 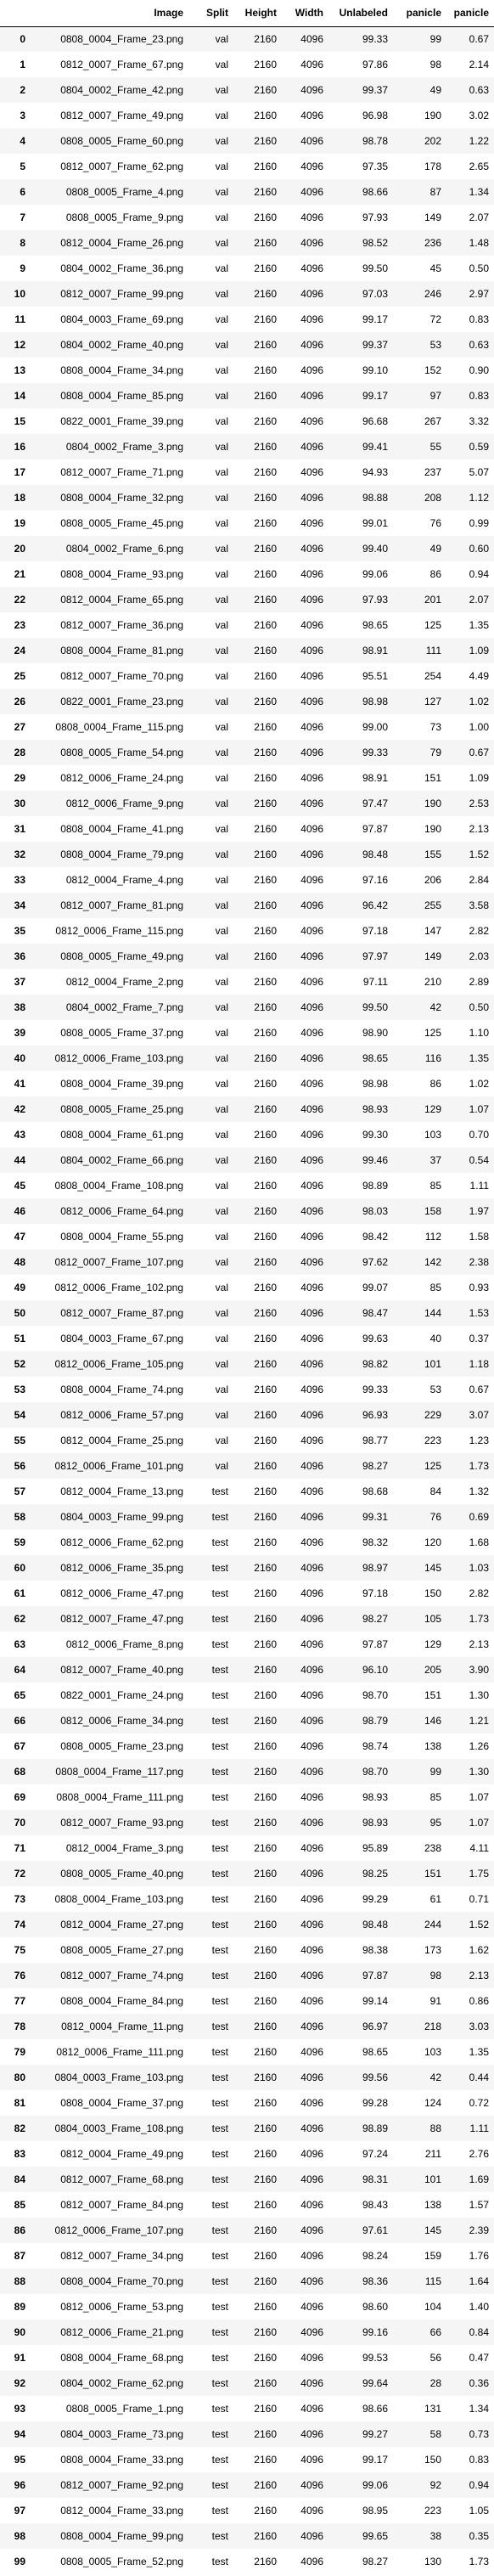 What do you see at coordinates (22, 64) in the screenshot?
I see `row-index: 1` at bounding box center [22, 64].